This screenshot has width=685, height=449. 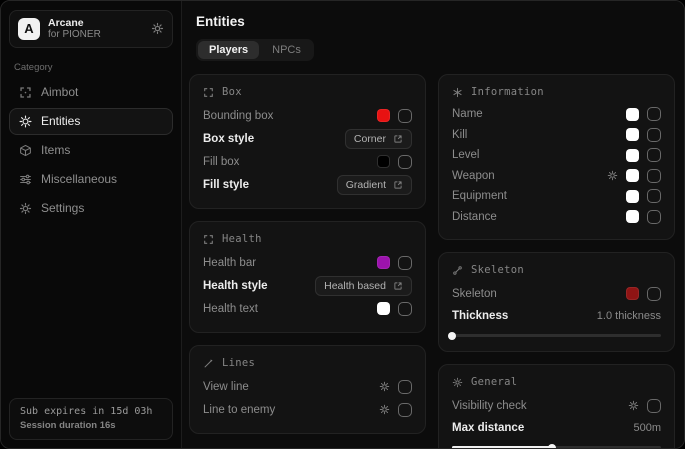 What do you see at coordinates (479, 196) in the screenshot?
I see `setting-label: Equipment` at bounding box center [479, 196].